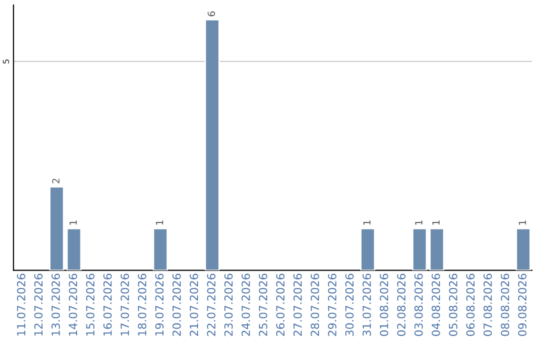  I want to click on x-tick-label: 27.07.2026, so click(297, 305).